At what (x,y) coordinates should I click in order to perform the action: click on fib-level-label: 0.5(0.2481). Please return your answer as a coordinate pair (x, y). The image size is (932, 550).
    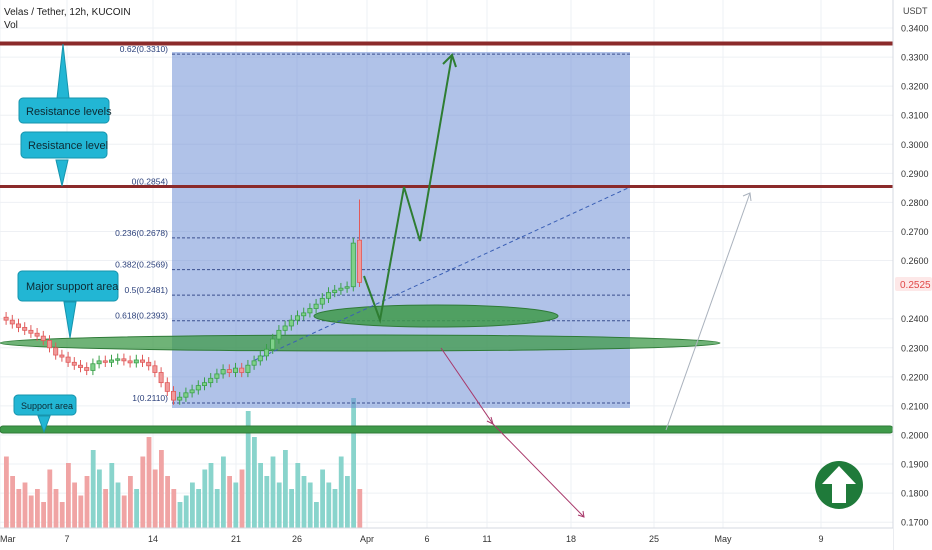
    Looking at the image, I should click on (147, 290).